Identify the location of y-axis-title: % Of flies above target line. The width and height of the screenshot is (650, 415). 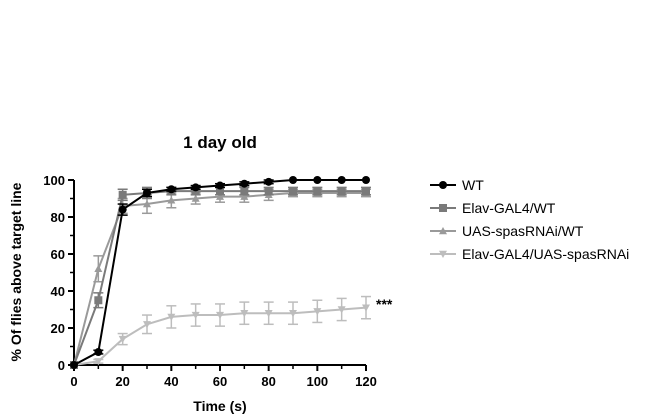
(16, 271).